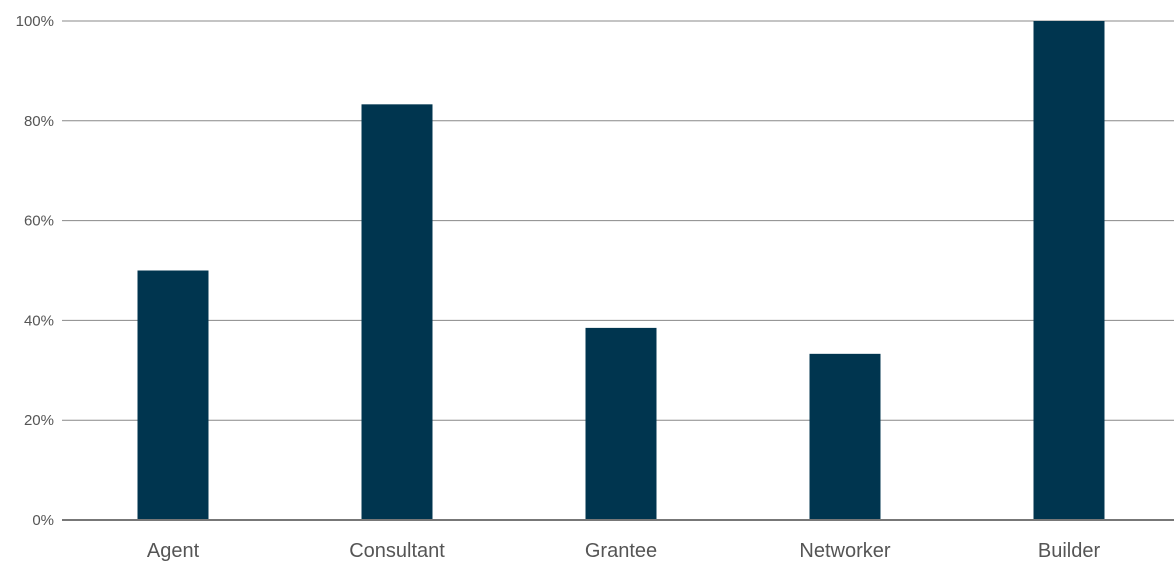 The height and width of the screenshot is (565, 1174). Describe the element at coordinates (844, 551) in the screenshot. I see `x-tick-label: Networker` at that location.